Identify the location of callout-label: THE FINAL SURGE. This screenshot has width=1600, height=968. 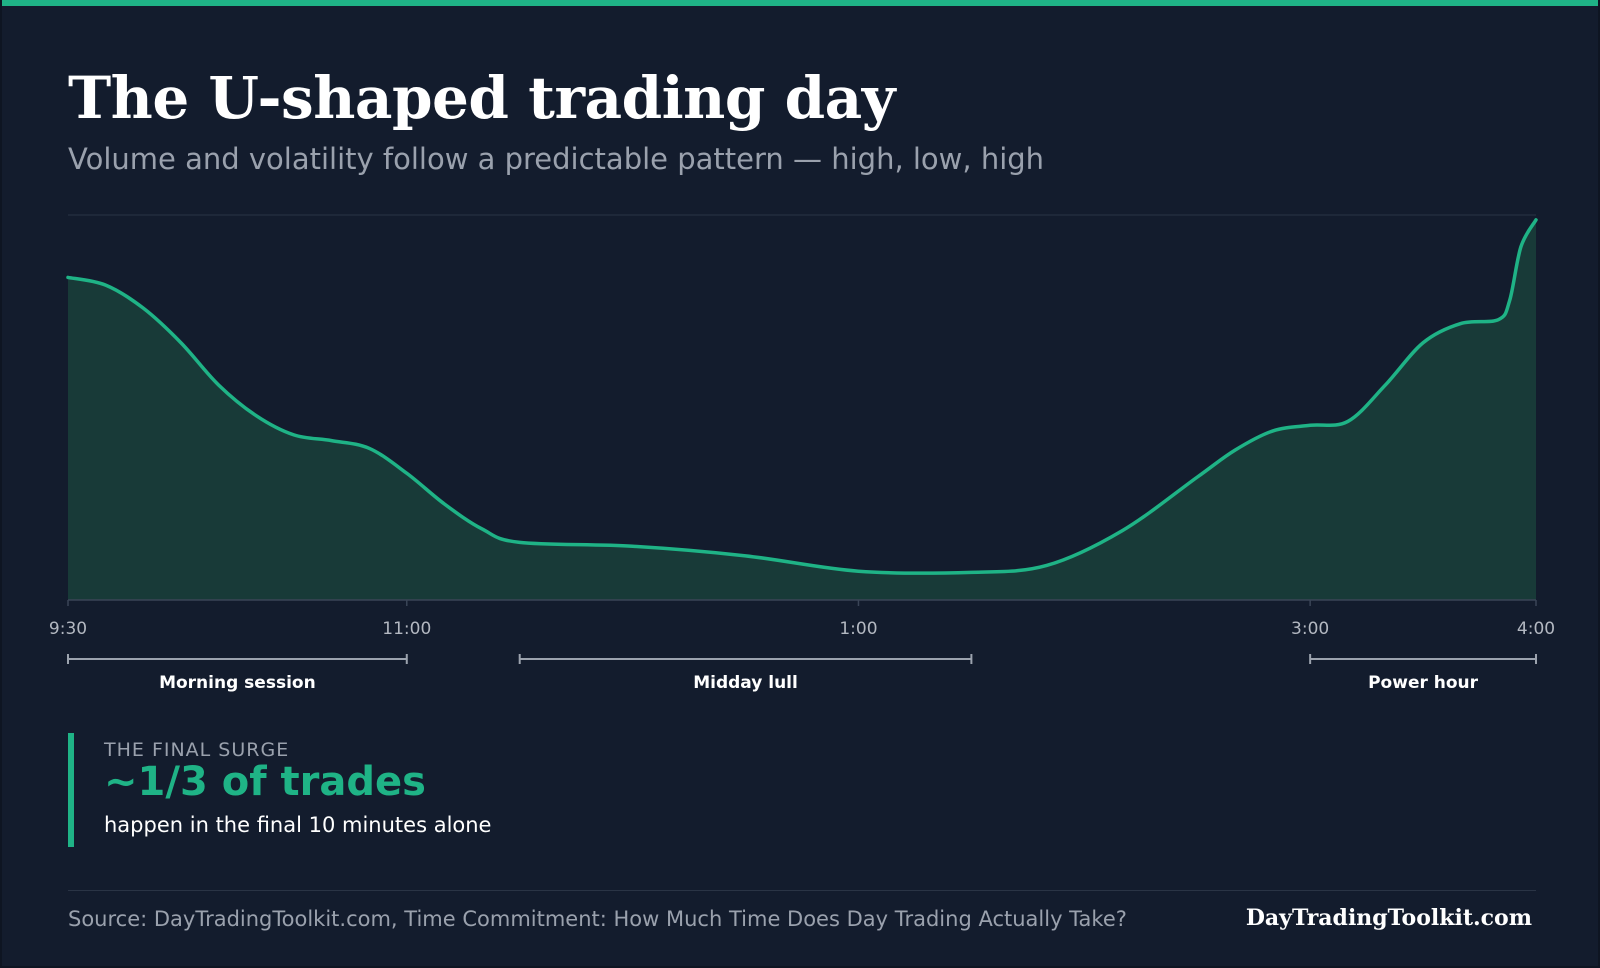
(197, 750).